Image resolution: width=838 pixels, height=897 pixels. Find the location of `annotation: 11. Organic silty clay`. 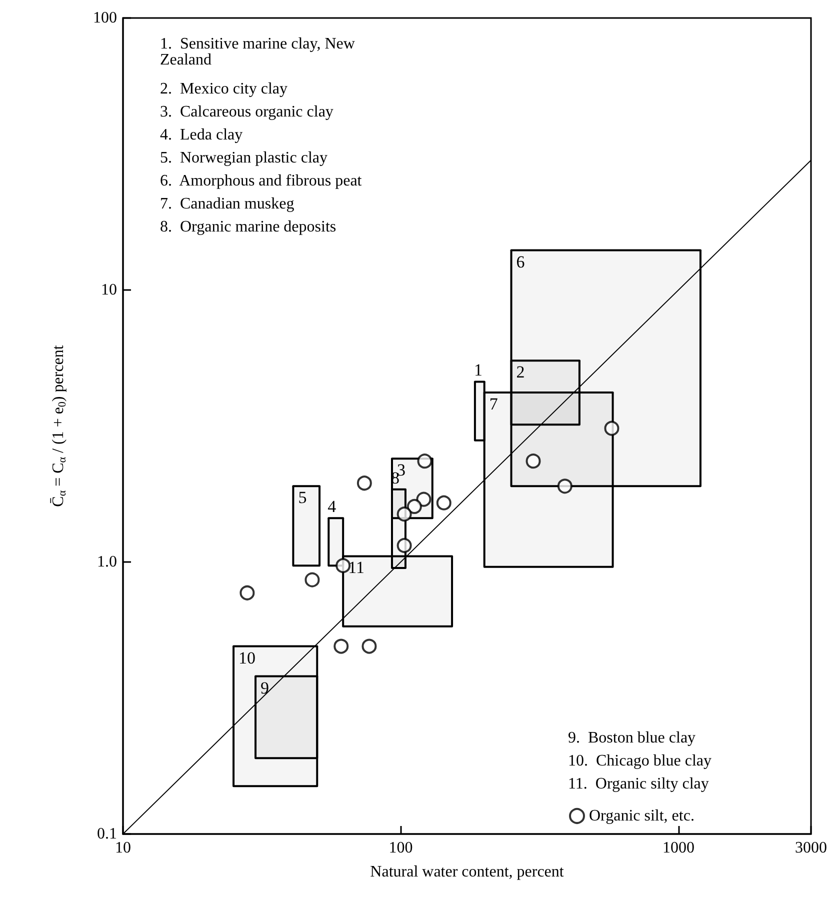

annotation: 11. Organic silty clay is located at coordinates (638, 784).